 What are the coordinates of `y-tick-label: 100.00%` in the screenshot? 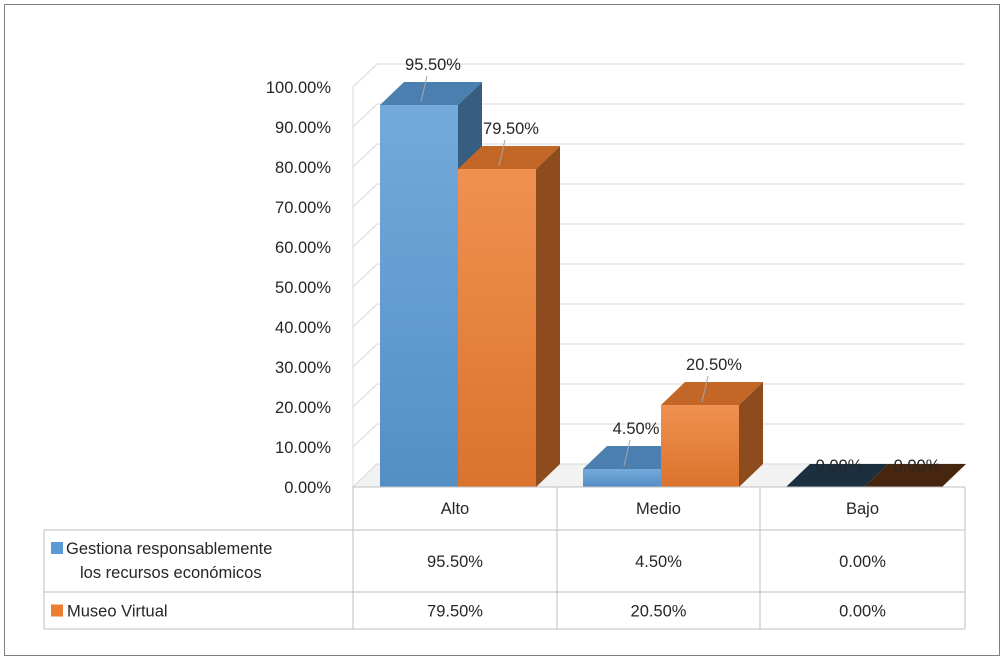 It's located at (298, 88).